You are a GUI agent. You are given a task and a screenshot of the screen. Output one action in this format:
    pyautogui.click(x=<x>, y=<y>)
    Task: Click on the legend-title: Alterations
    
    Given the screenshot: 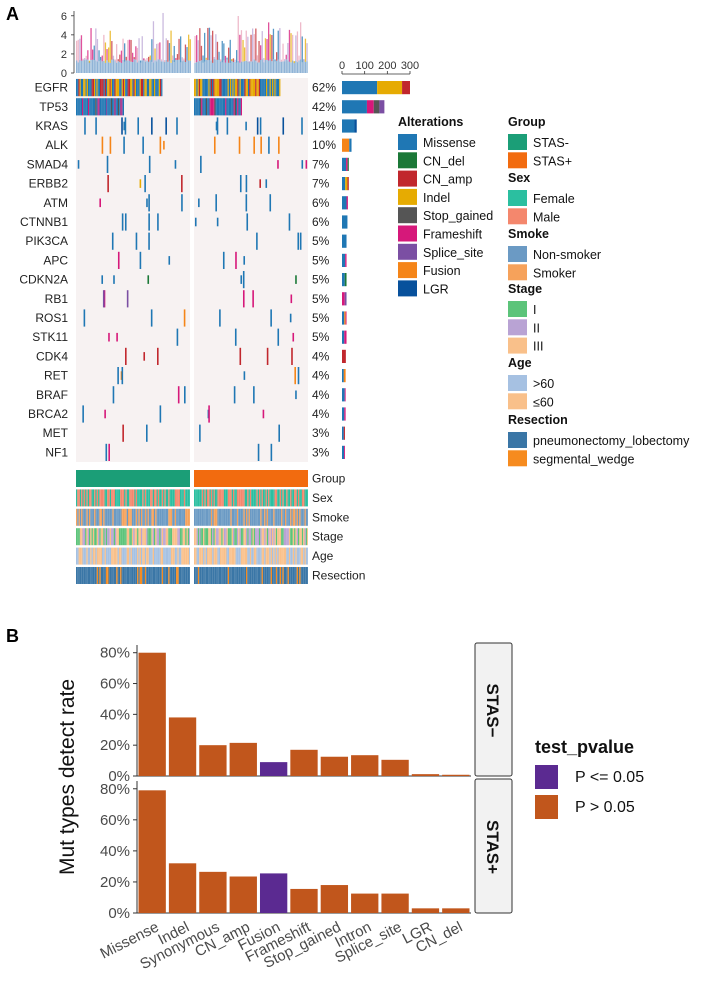 What is the action you would take?
    pyautogui.click(x=430, y=122)
    